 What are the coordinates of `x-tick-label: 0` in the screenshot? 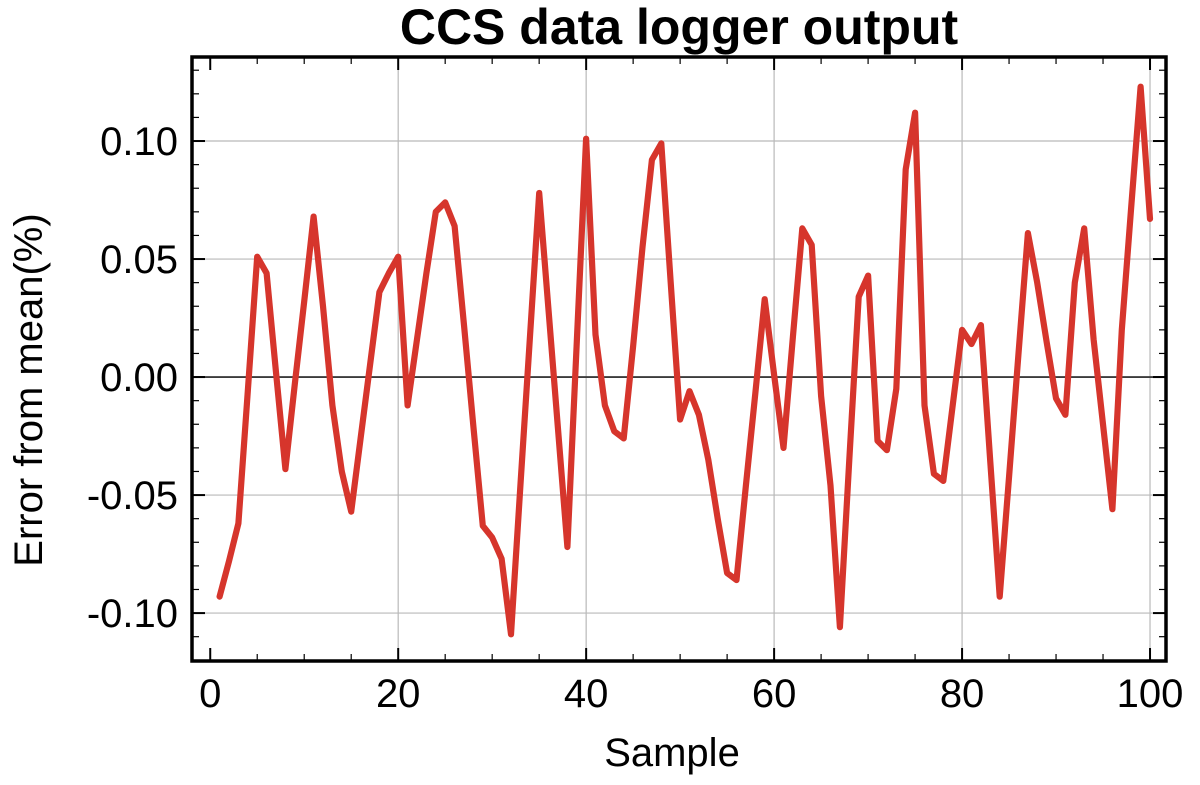 It's located at (210, 694).